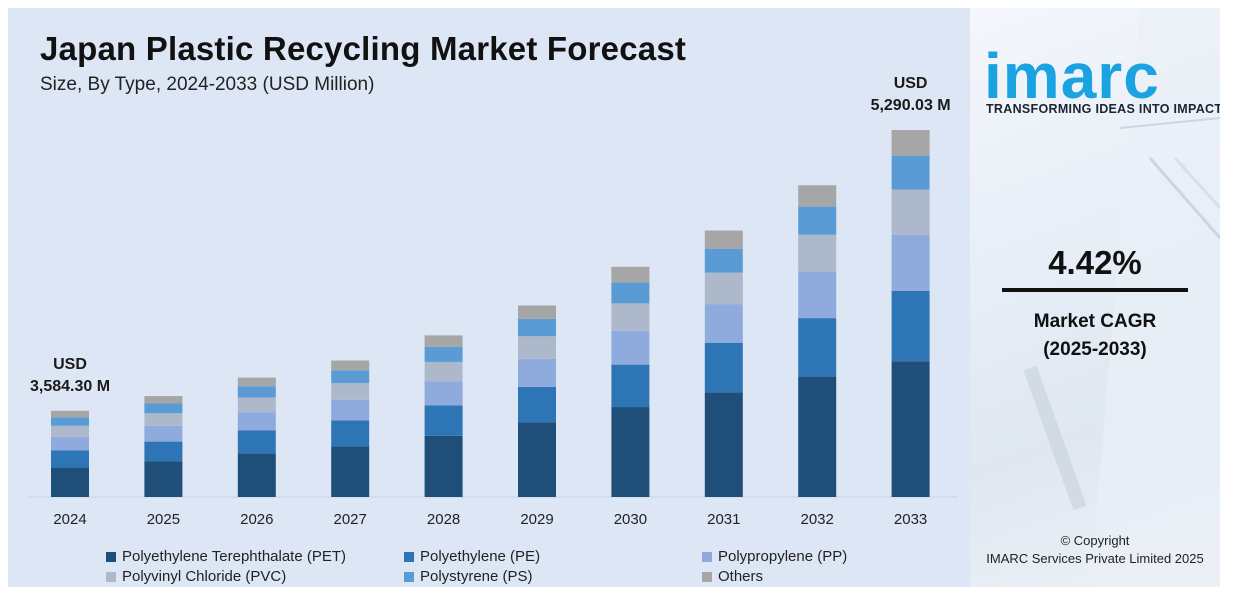 The width and height of the screenshot is (1233, 595). Describe the element at coordinates (741, 576) in the screenshot. I see `legend-label: Others` at that location.